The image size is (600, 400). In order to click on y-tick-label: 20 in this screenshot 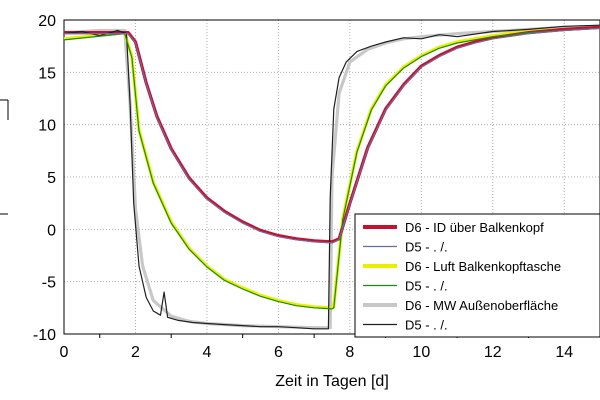, I will do `click(47, 21)`.